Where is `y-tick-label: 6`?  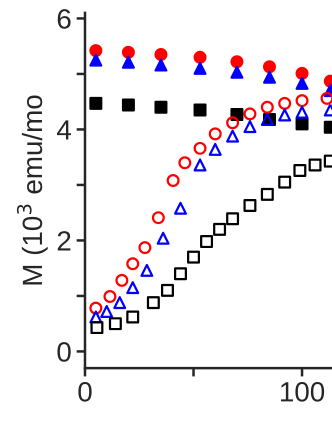
y-tick-label: 6 is located at coordinates (64, 19).